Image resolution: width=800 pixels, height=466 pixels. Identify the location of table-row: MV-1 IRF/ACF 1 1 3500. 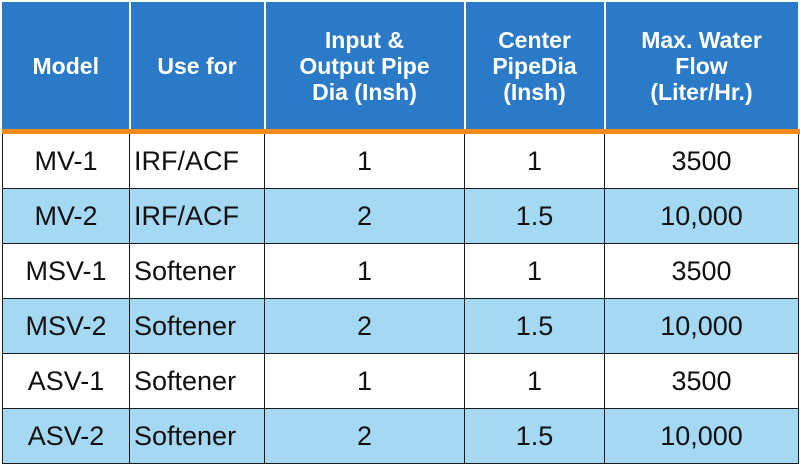
(400, 160).